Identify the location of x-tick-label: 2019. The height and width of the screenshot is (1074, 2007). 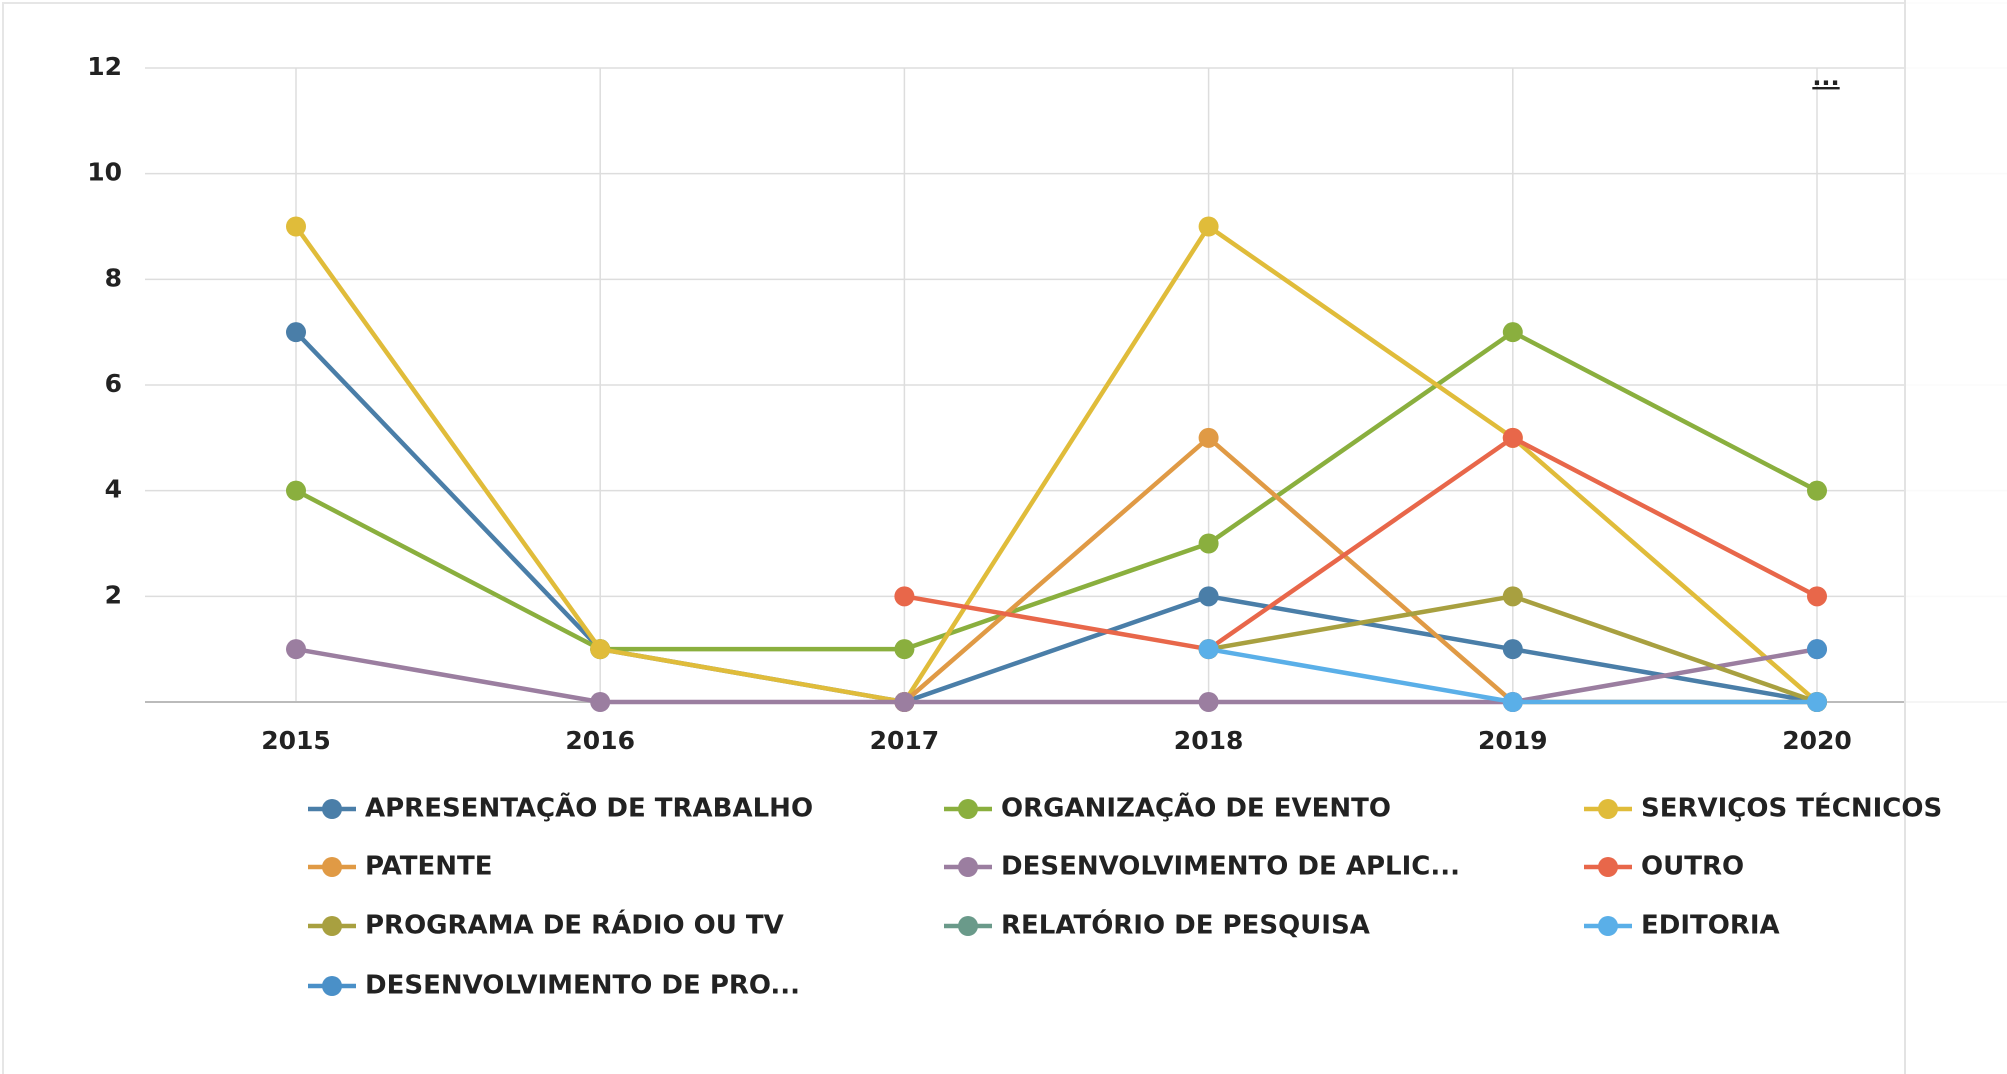
(1513, 740).